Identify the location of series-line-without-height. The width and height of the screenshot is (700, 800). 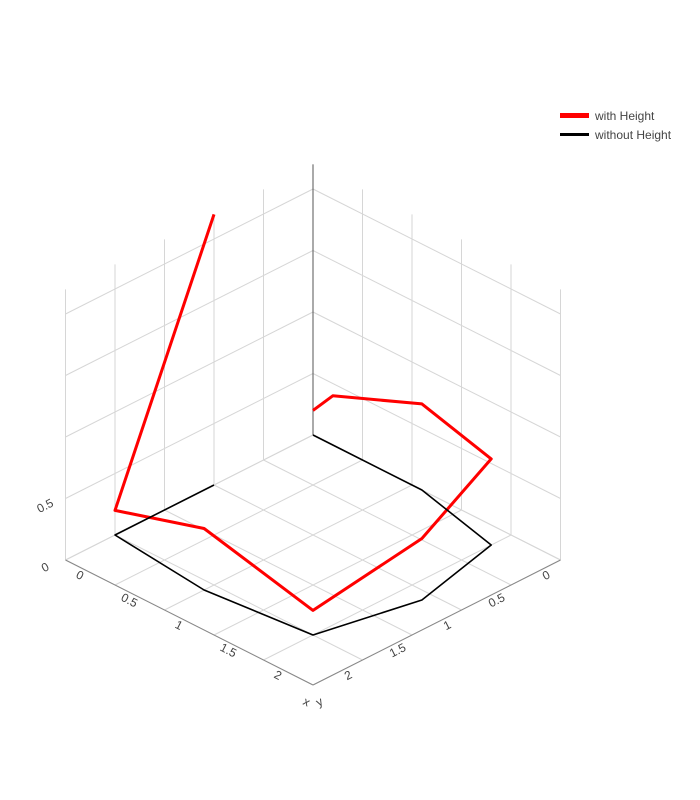
(303, 535).